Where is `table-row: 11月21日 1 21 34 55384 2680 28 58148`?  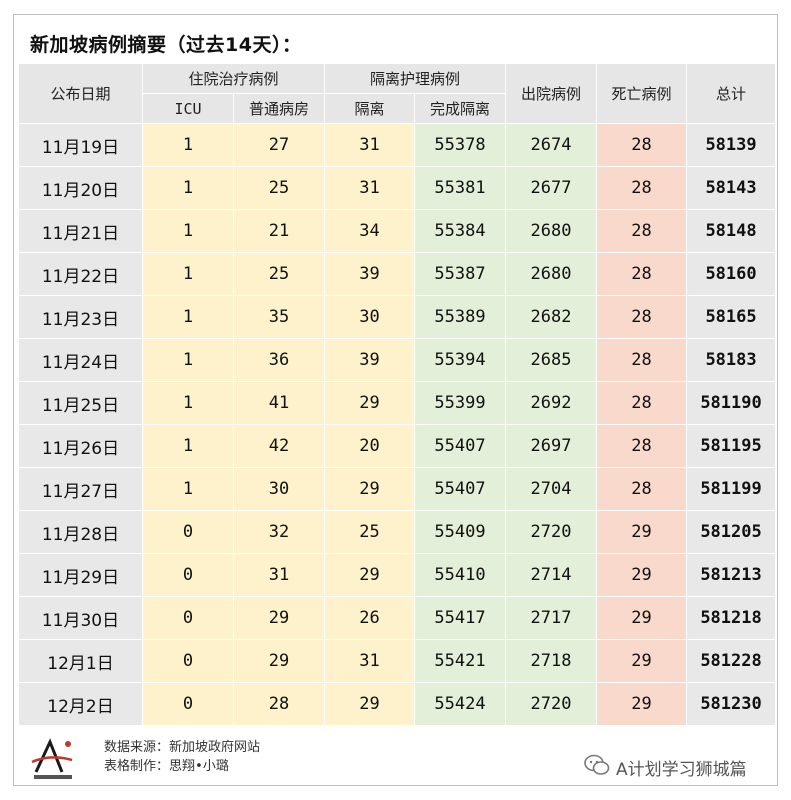 table-row: 11月21日 1 21 34 55384 2680 28 58148 is located at coordinates (397, 231).